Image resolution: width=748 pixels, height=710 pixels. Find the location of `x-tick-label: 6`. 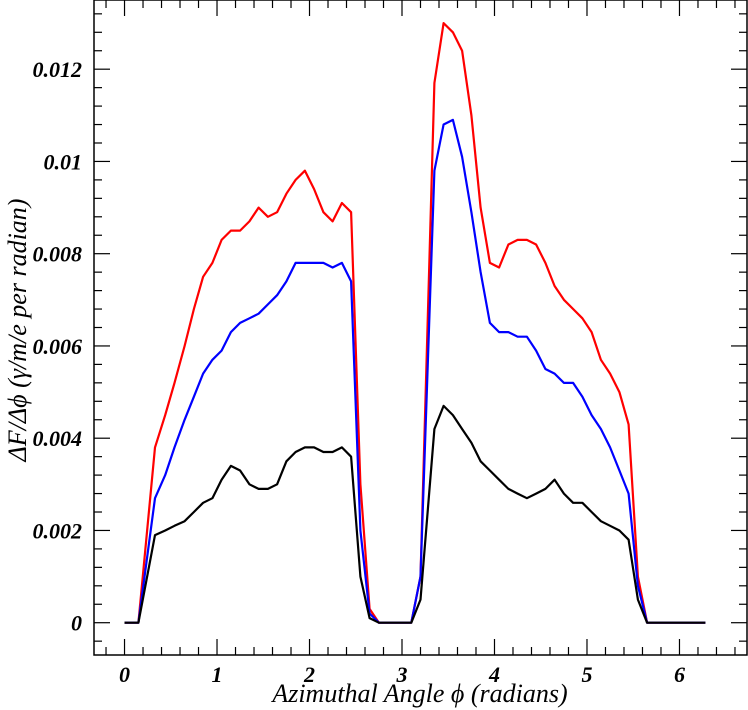

x-tick-label: 6 is located at coordinates (679, 674).